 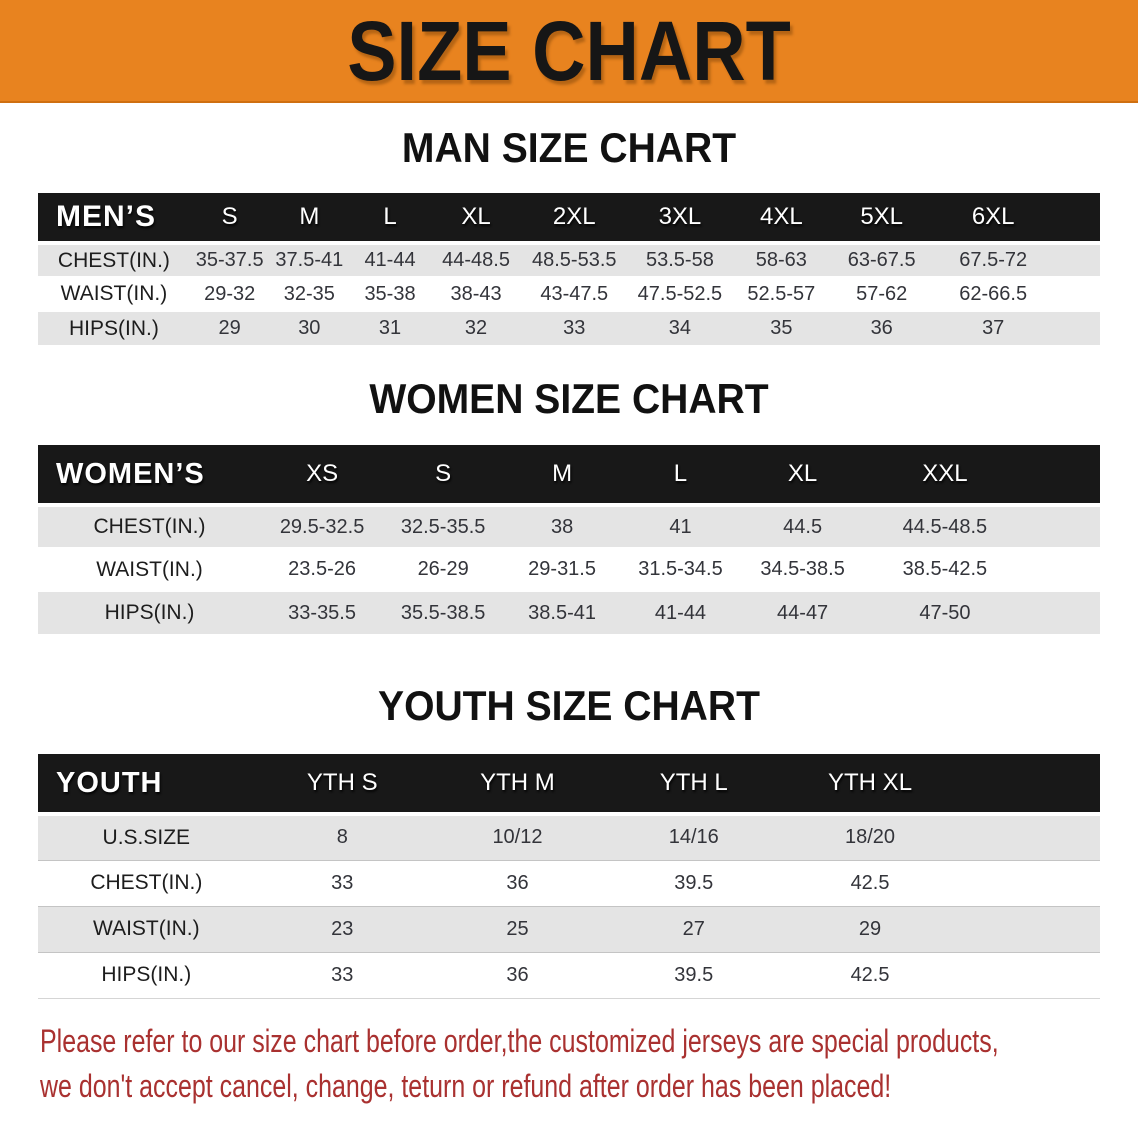 What do you see at coordinates (569, 705) in the screenshot?
I see `youth-section-heading: YOUTH SIZE CHART` at bounding box center [569, 705].